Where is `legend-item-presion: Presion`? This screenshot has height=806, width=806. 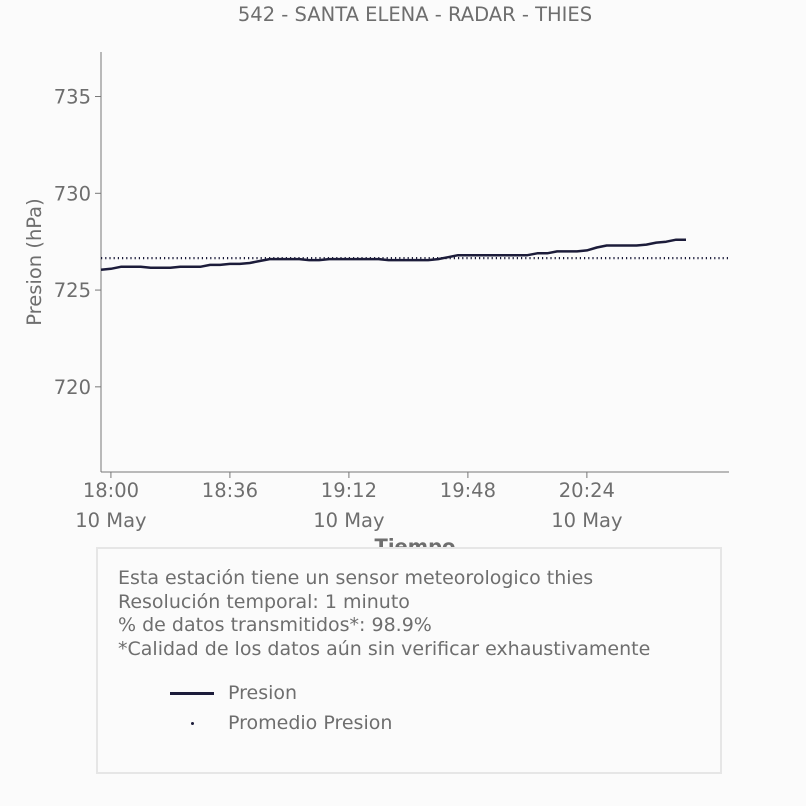
legend-item-presion: Presion is located at coordinates (233, 693).